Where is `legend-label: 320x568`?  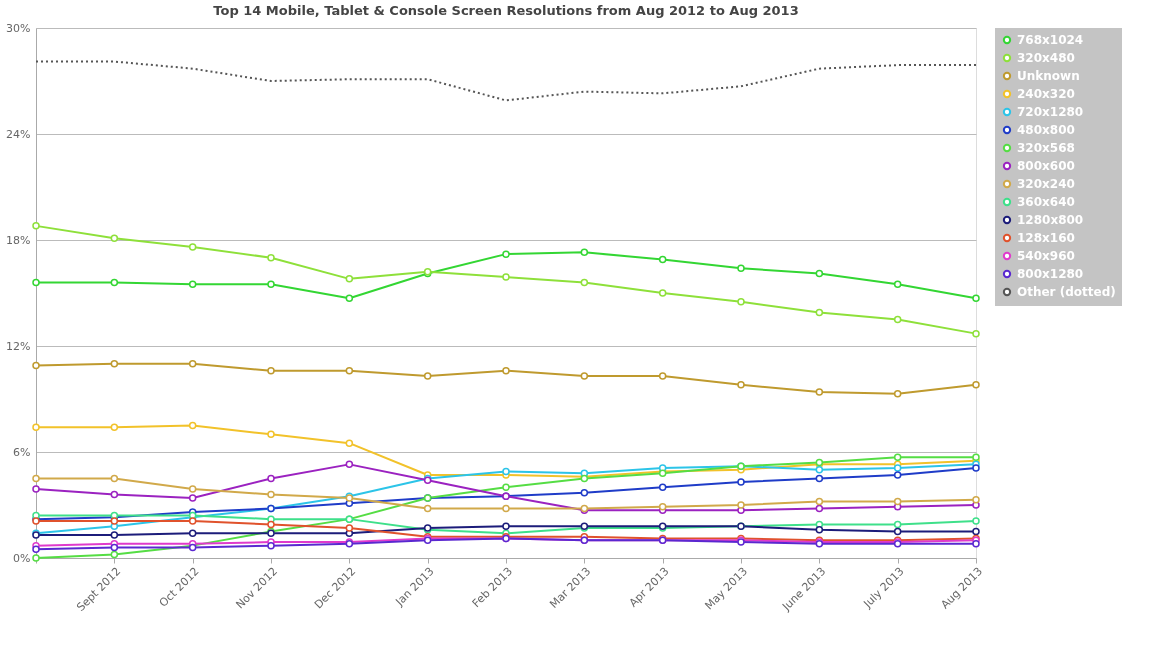
legend-label: 320x568 is located at coordinates (1046, 148).